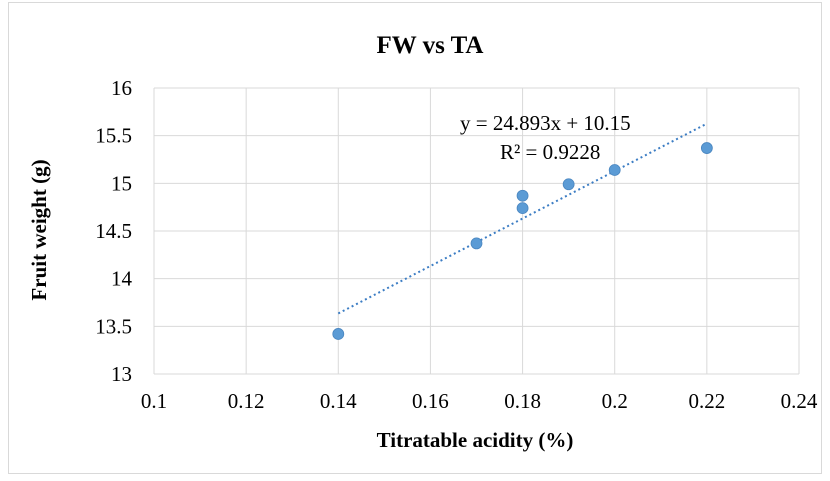 The height and width of the screenshot is (481, 830). Describe the element at coordinates (550, 152) in the screenshot. I see `trendline-r2: R² = 0.9228` at that location.